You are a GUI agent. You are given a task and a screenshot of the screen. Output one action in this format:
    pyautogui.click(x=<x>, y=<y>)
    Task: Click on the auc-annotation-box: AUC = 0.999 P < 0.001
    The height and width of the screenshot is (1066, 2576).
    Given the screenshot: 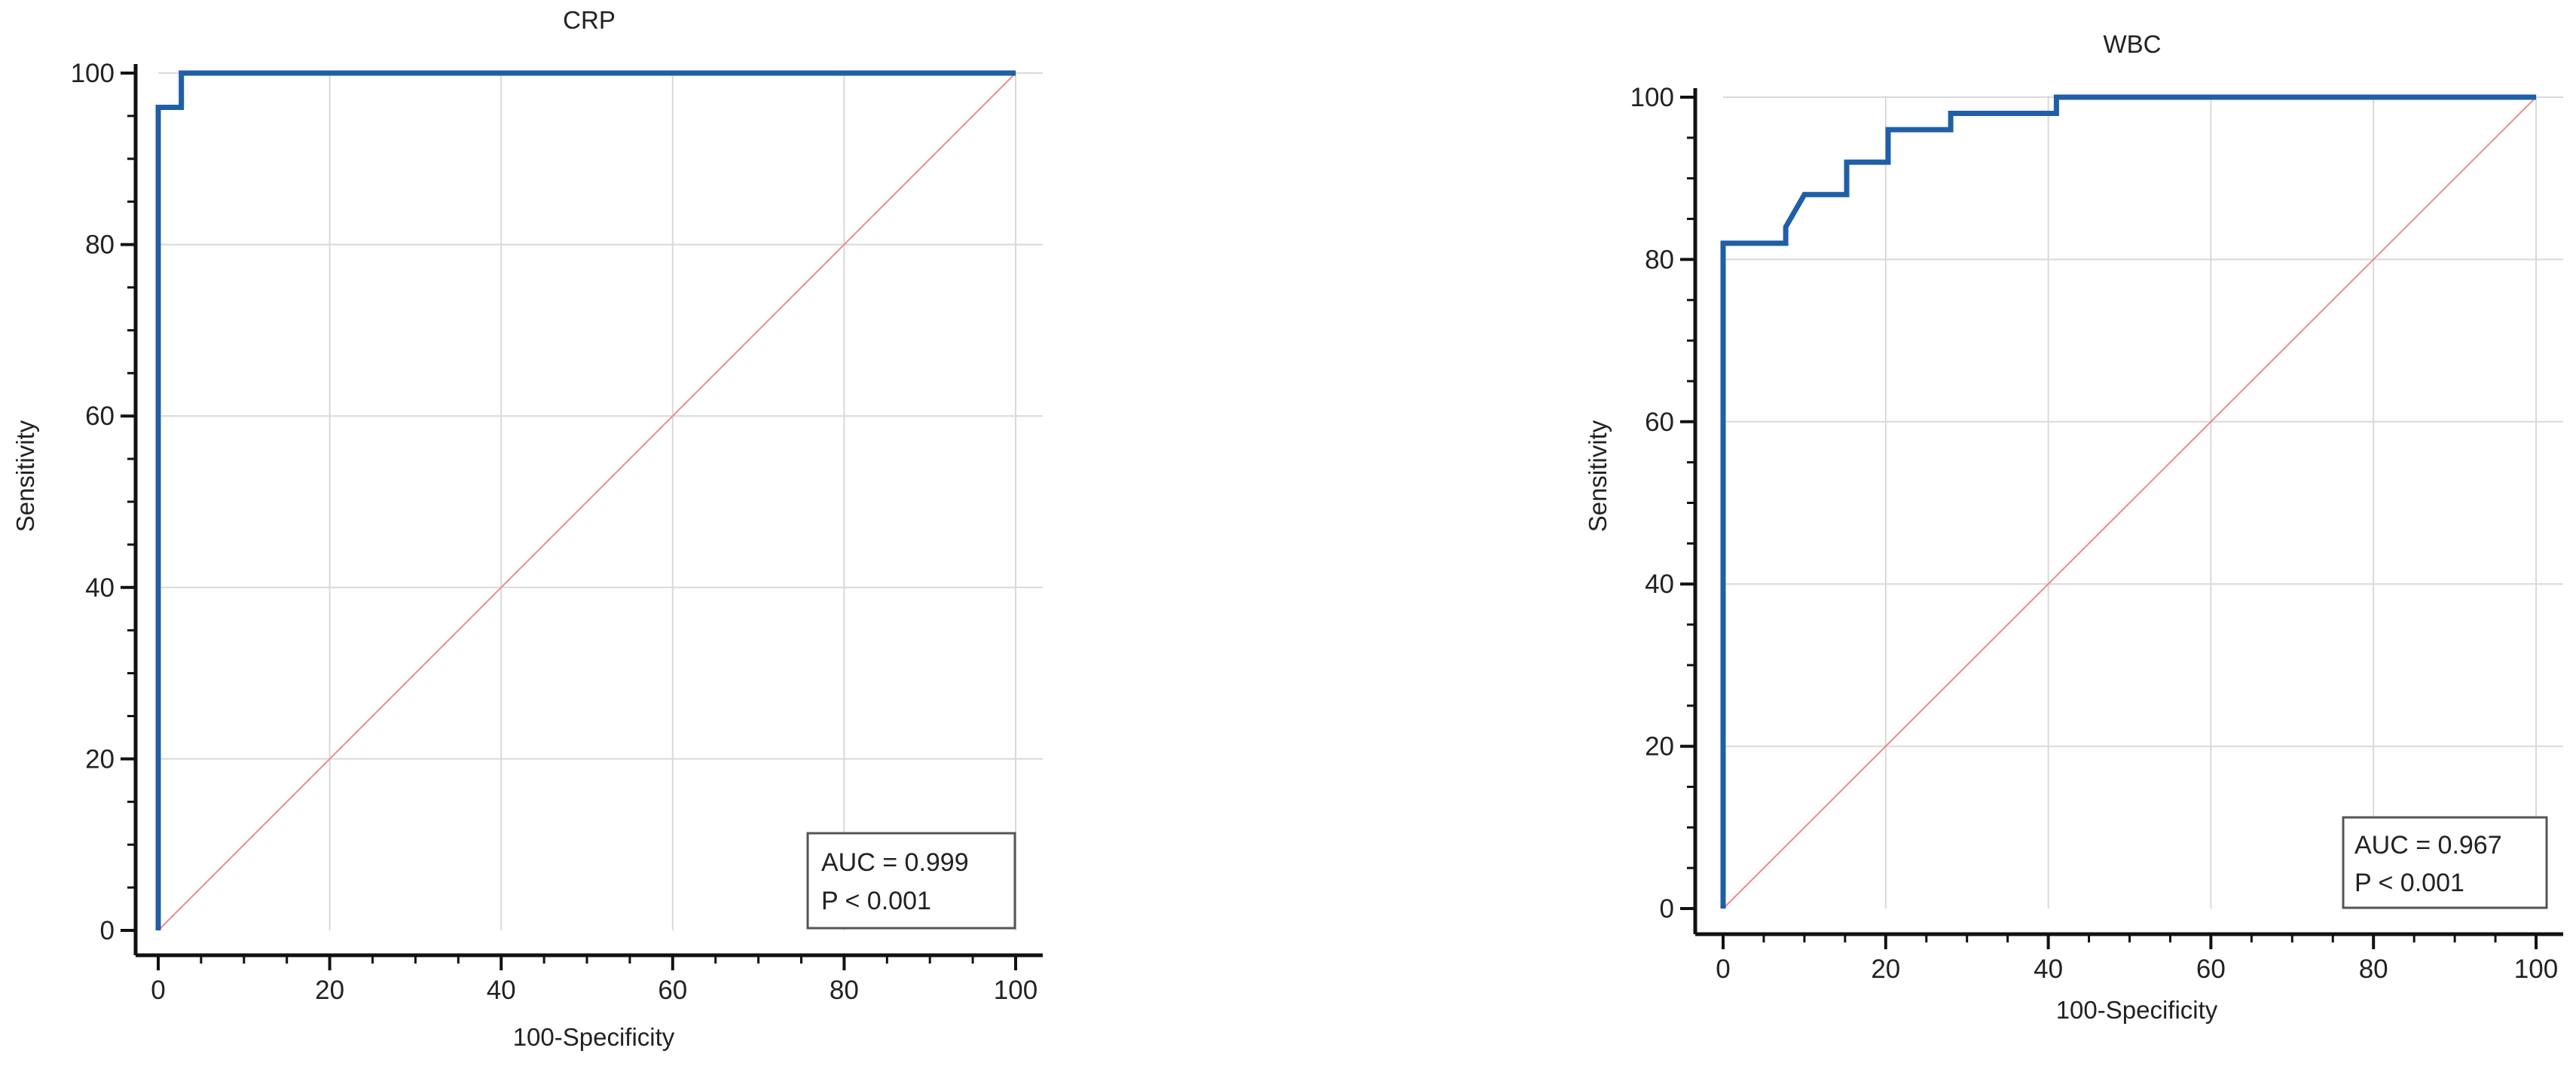 What is the action you would take?
    pyautogui.click(x=911, y=881)
    